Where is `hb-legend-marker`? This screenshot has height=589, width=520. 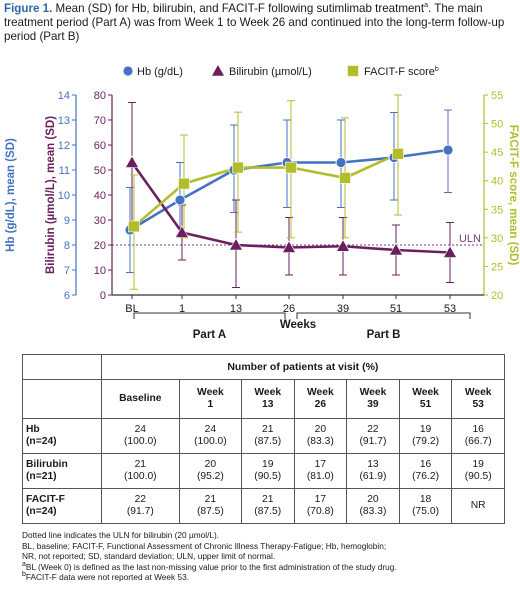
hb-legend-marker is located at coordinates (128, 71).